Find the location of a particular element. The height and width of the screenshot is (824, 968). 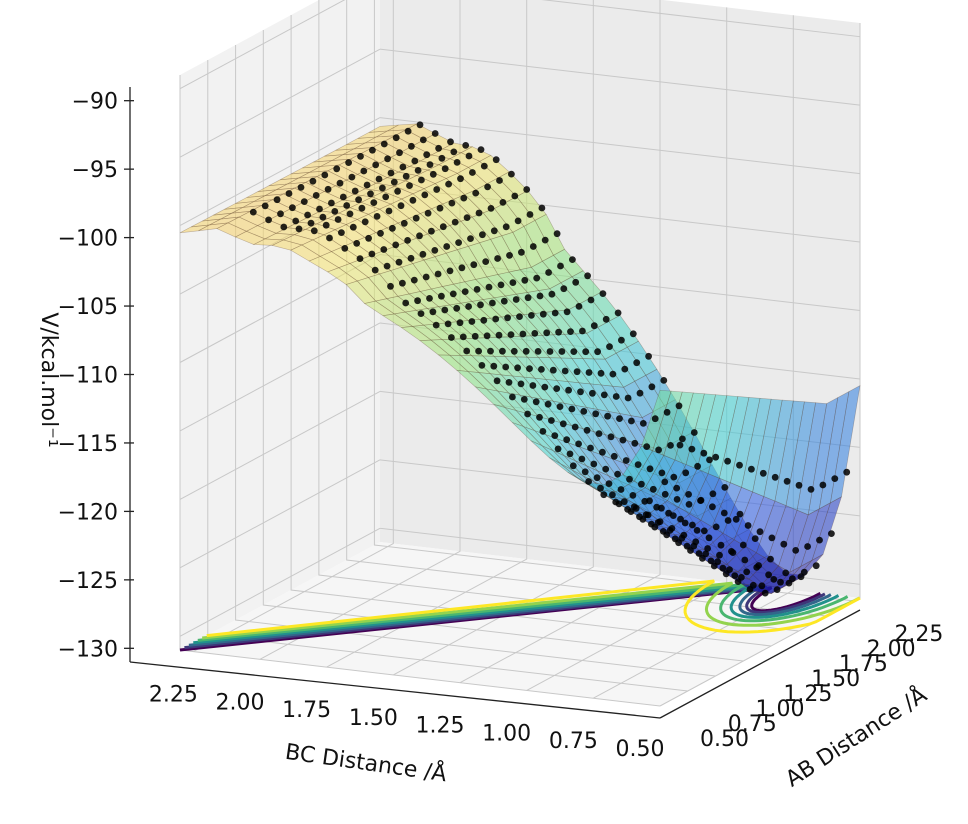

x-axis-line is located at coordinates (395, 690).